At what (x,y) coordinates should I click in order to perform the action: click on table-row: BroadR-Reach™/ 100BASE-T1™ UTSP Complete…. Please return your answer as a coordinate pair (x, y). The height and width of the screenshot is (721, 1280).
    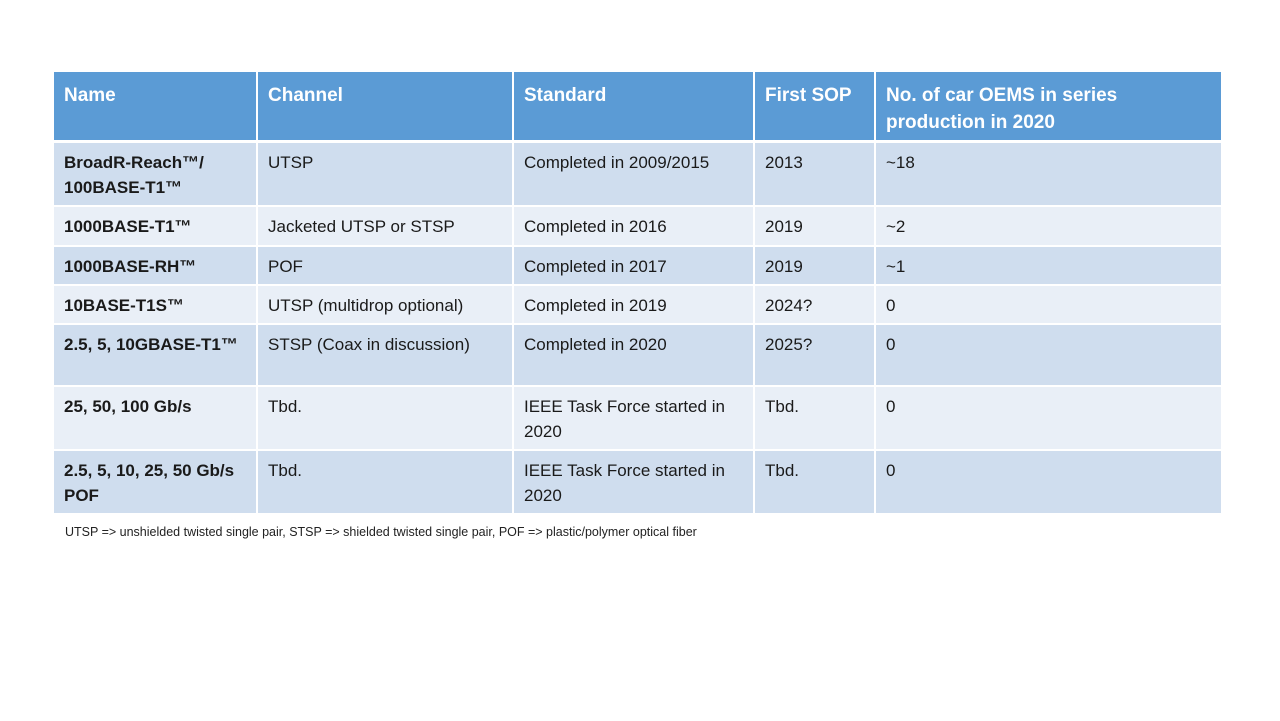
    Looking at the image, I should click on (637, 173).